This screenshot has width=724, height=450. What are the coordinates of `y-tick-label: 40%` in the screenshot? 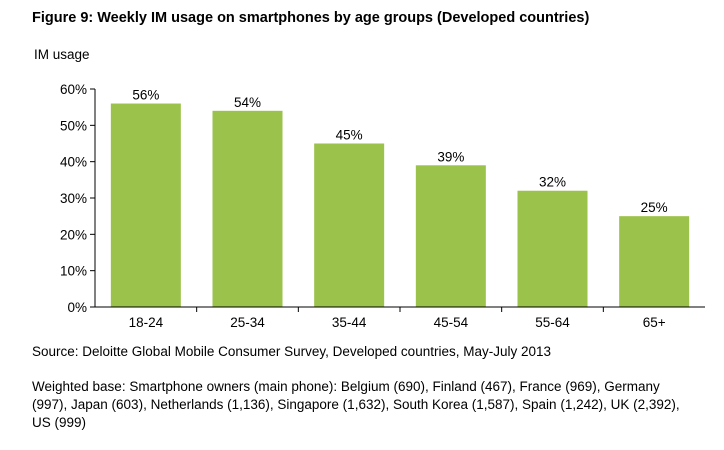 It's located at (73, 162).